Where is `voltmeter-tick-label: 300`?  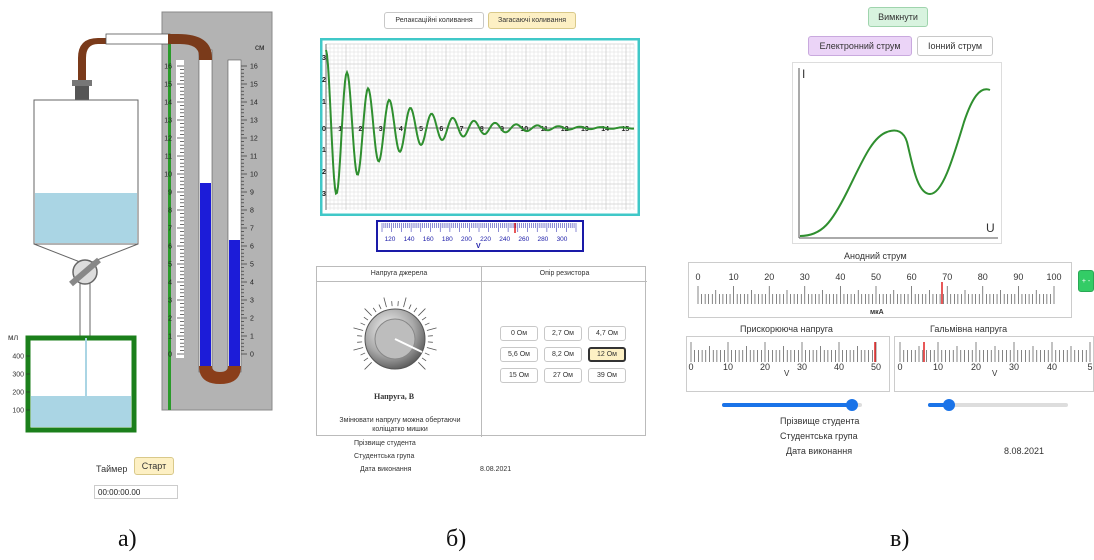 voltmeter-tick-label: 300 is located at coordinates (562, 239).